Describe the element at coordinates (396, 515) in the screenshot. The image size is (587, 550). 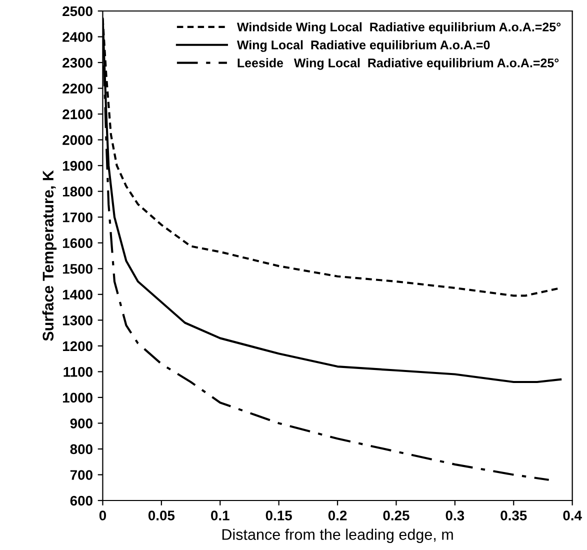
I see `x-tick-label: 0.25` at that location.